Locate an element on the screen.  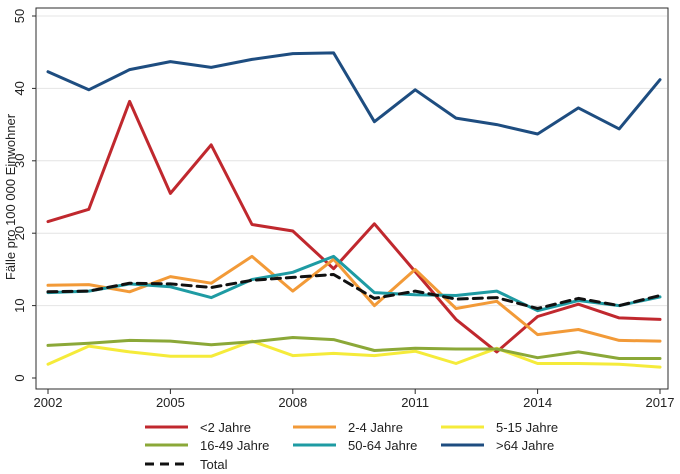
legend-label: 16-49 Jahre is located at coordinates (234, 445).